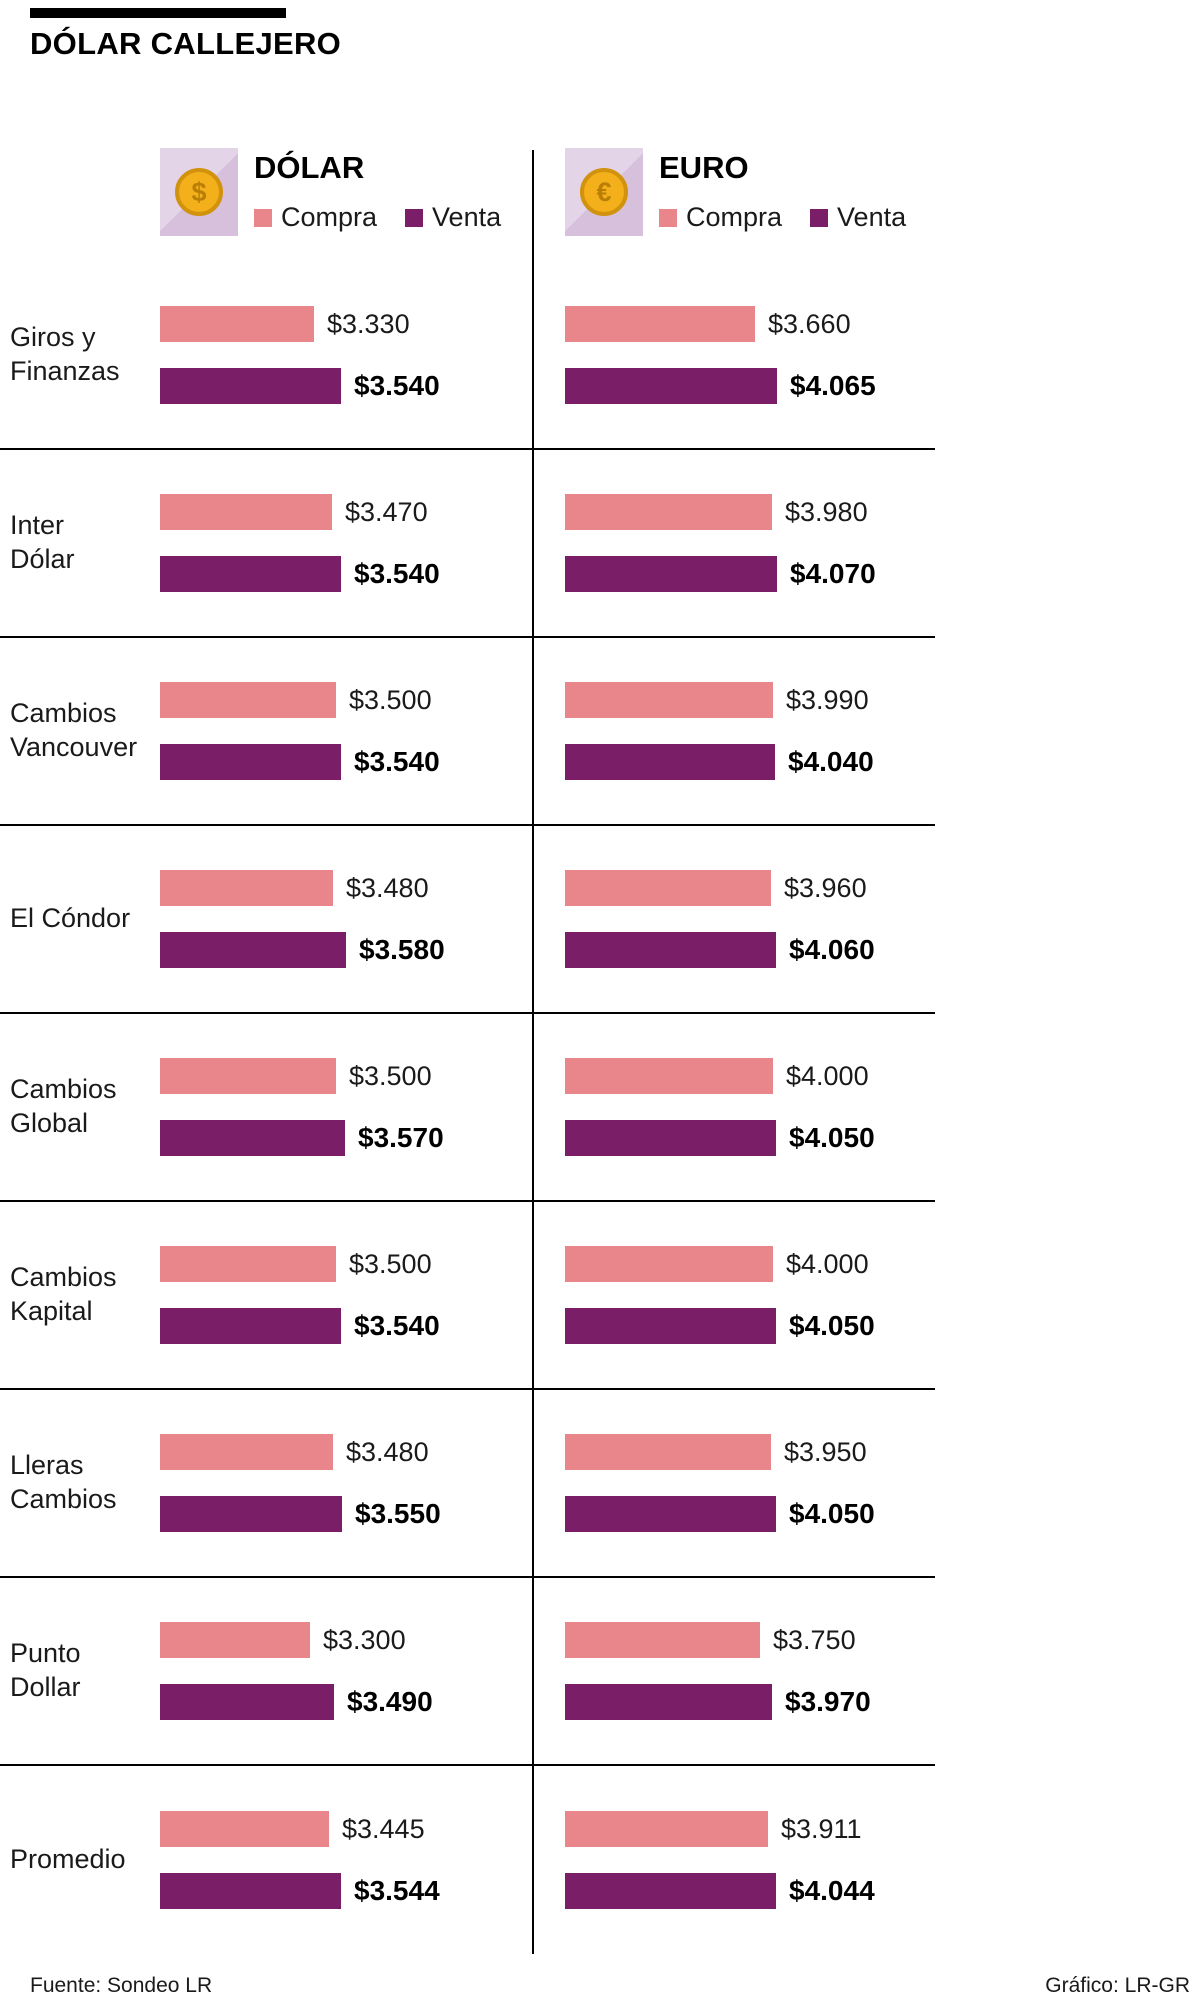  I want to click on dolar-header-text: DÓLAR Compra Venta, so click(377, 192).